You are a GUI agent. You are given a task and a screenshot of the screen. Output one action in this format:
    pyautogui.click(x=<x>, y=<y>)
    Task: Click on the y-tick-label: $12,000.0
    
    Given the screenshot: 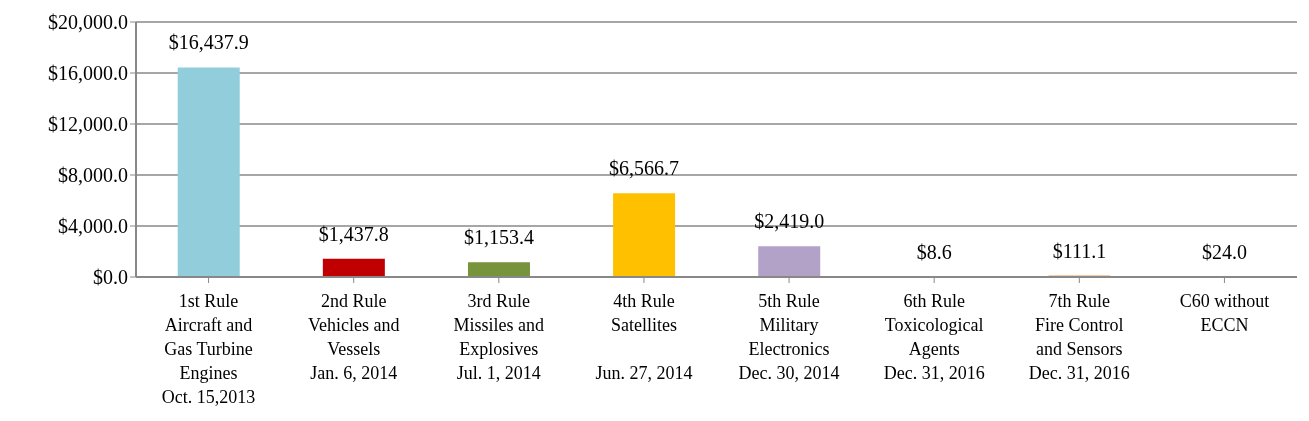 What is the action you would take?
    pyautogui.click(x=88, y=124)
    